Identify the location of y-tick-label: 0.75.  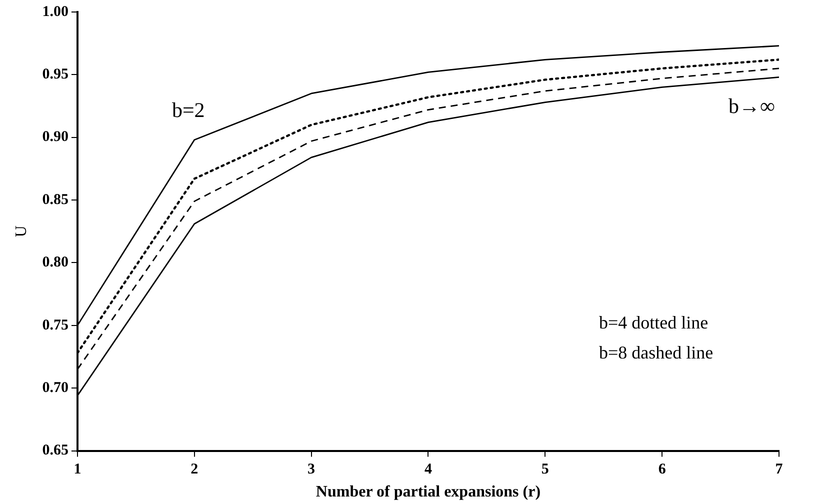
(55, 325).